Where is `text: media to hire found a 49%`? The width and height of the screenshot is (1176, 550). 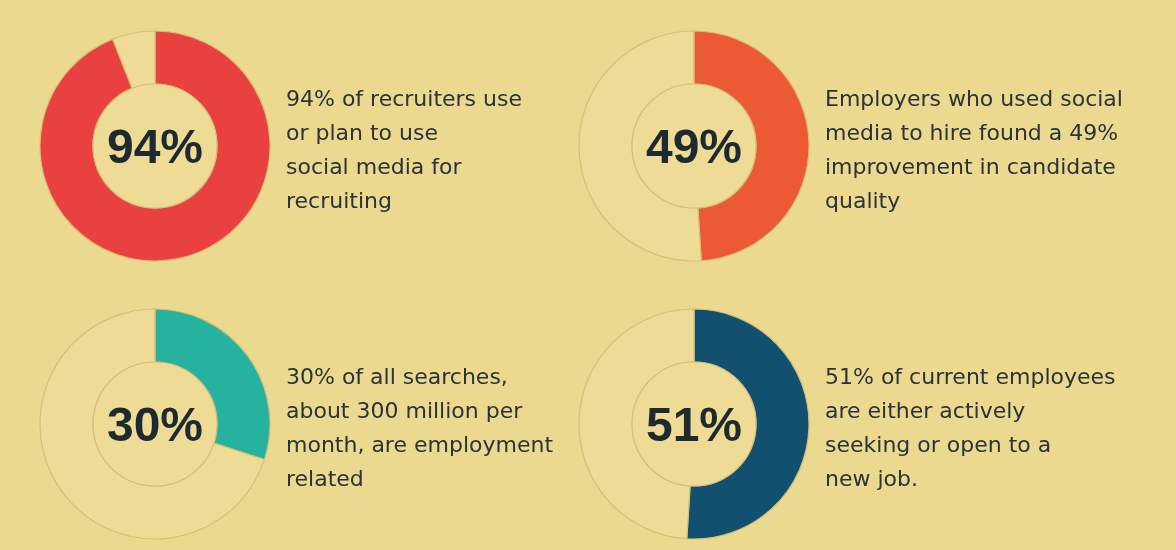
text: media to hire found a 49% is located at coordinates (972, 132).